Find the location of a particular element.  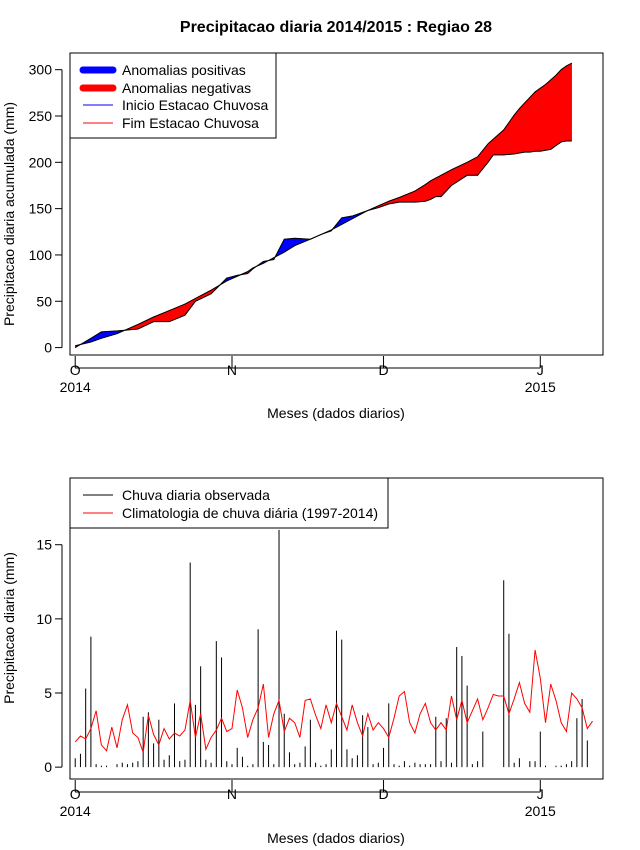

top-y-tick-label: 300 is located at coordinates (41, 70).